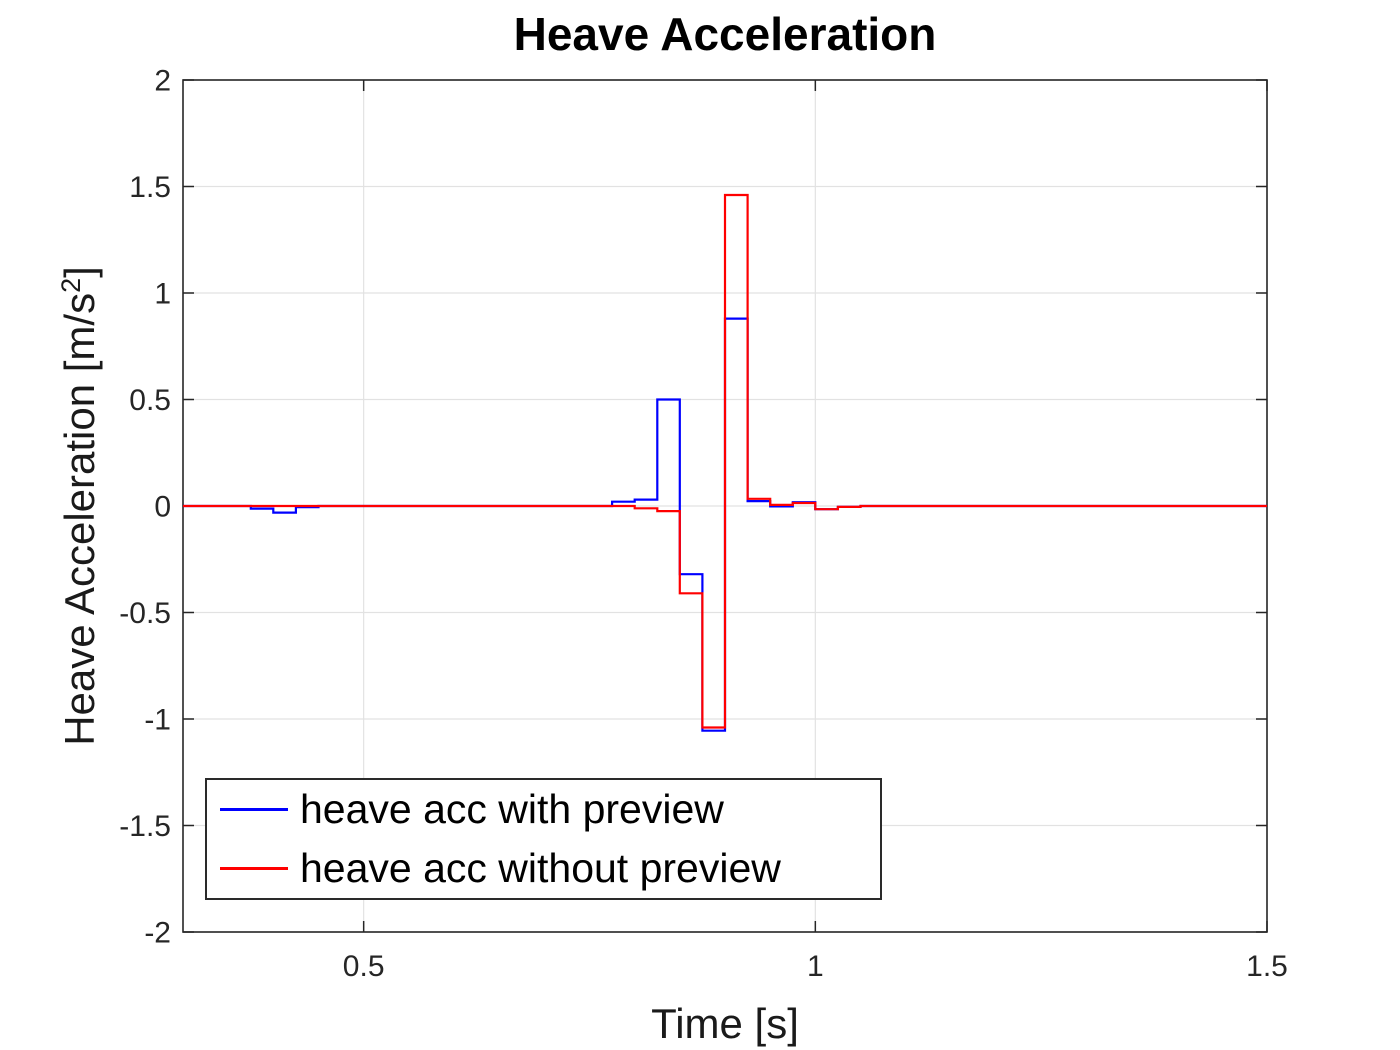  What do you see at coordinates (815, 966) in the screenshot?
I see `x-tick-label: 1` at bounding box center [815, 966].